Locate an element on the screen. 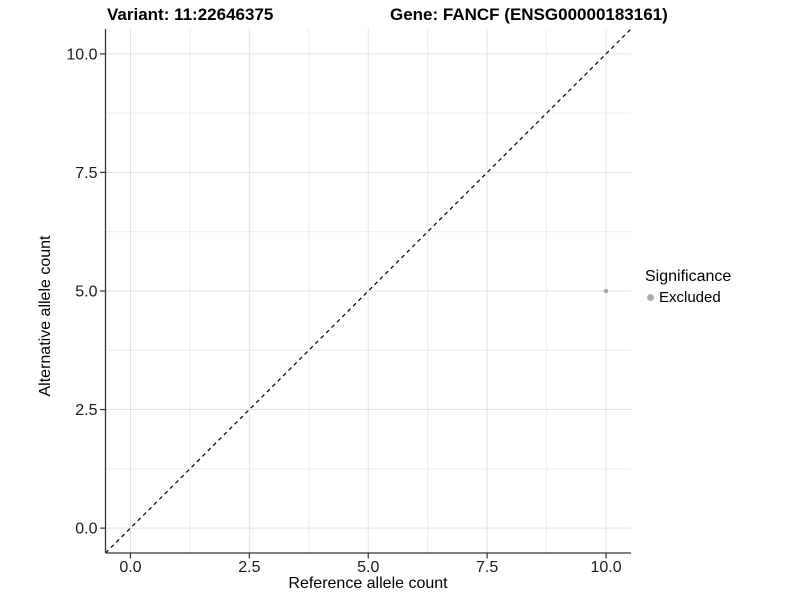 This screenshot has width=800, height=600. x-axis-title: Reference allele count is located at coordinates (368, 583).